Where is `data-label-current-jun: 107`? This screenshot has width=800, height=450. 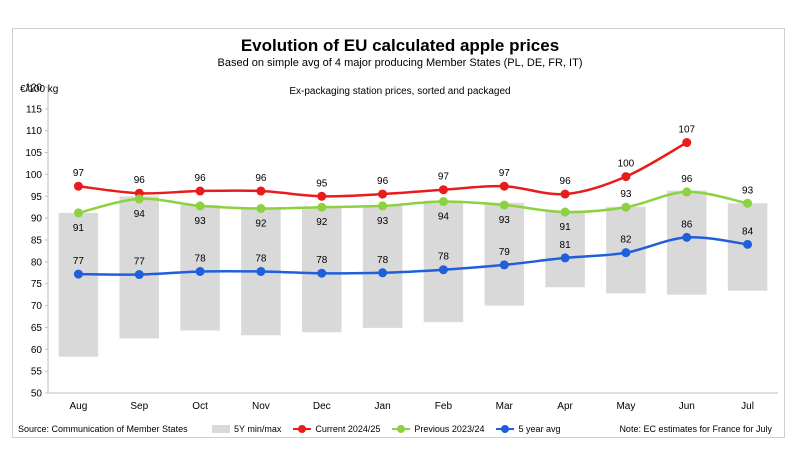
data-label-current-jun: 107 is located at coordinates (686, 130).